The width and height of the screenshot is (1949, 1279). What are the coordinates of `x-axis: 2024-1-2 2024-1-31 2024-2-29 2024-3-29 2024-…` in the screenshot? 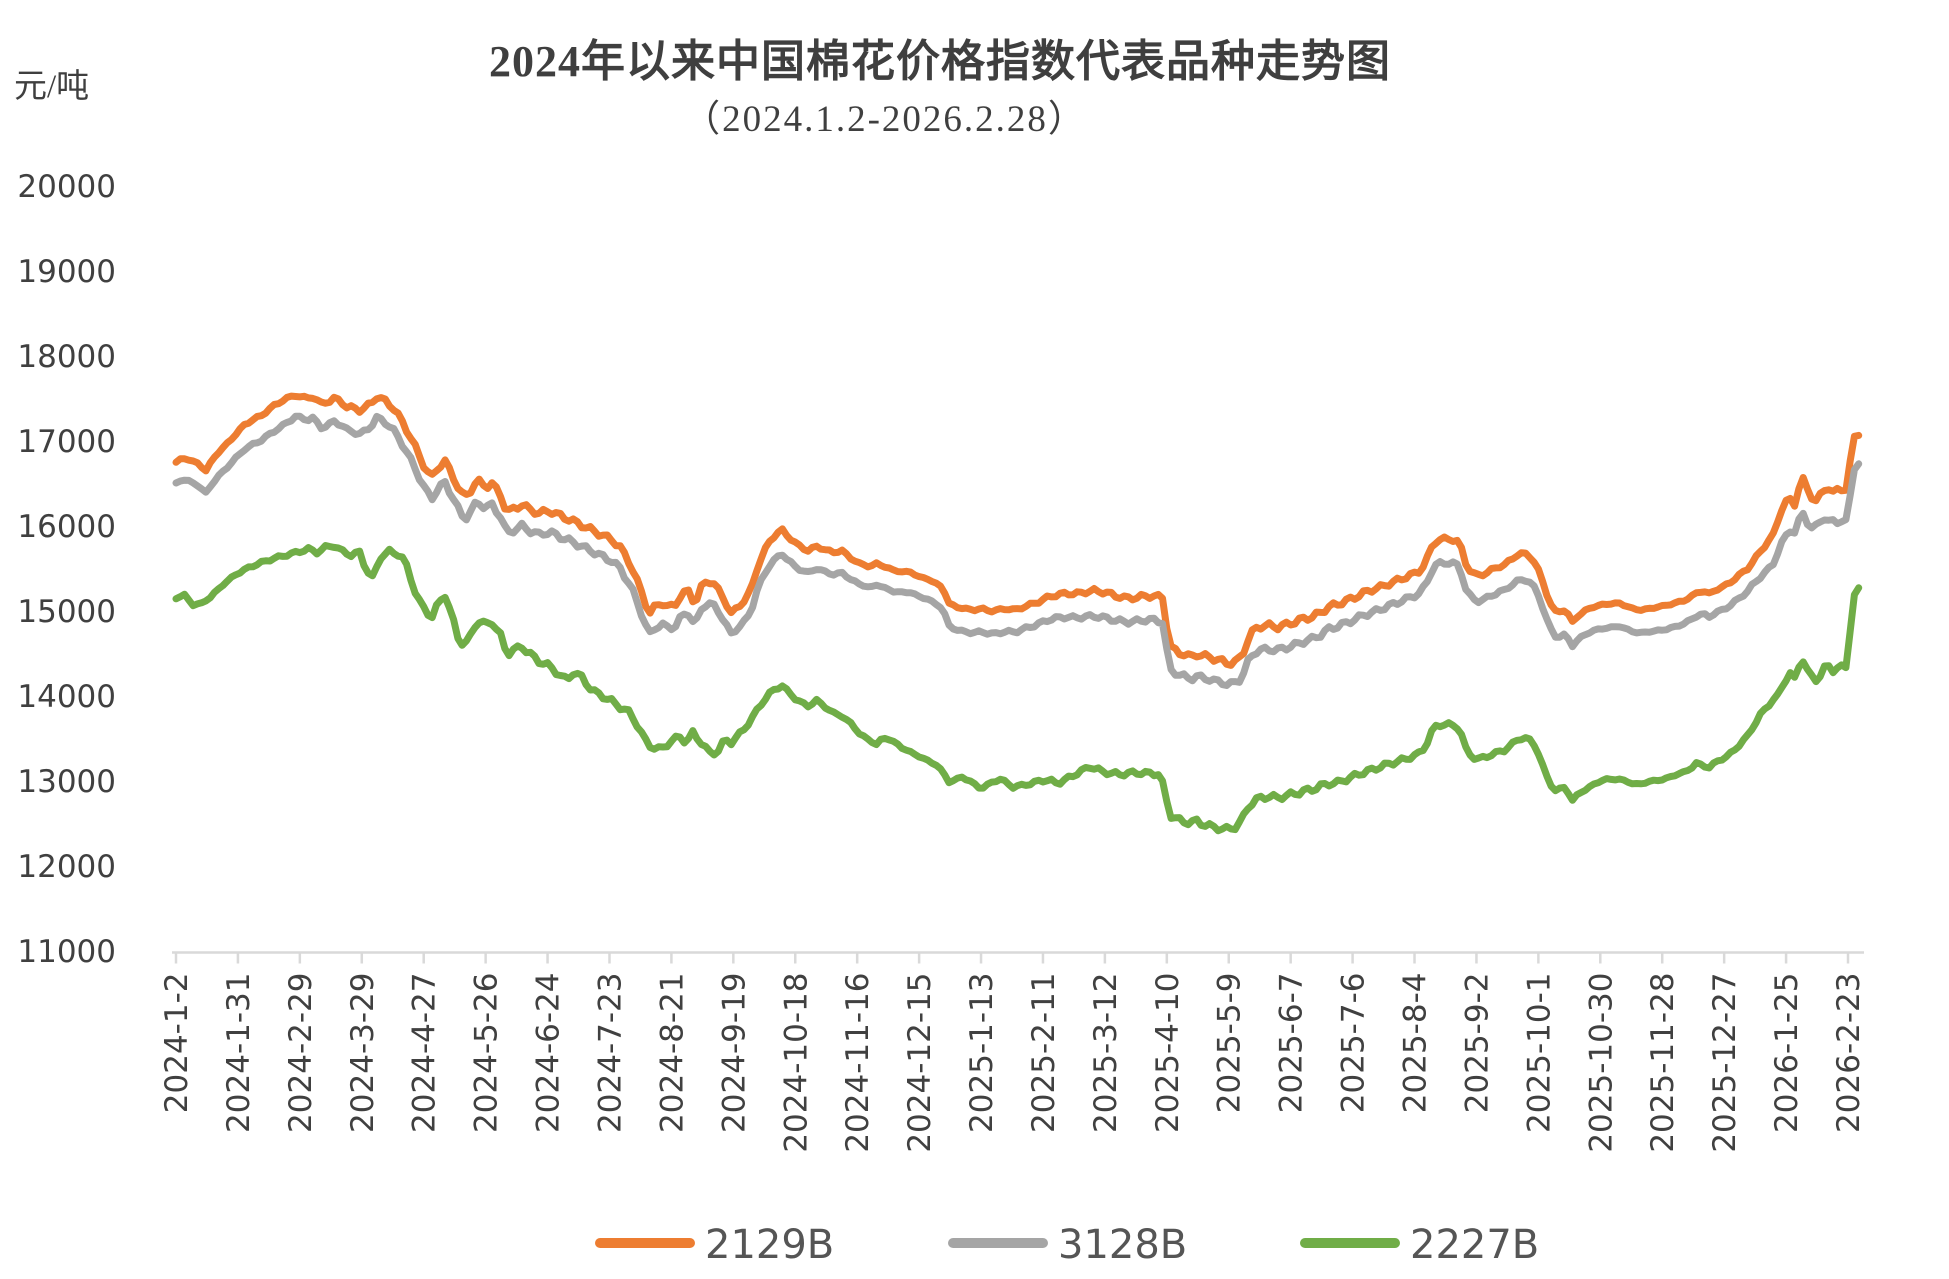 It's located at (1013, 1052).